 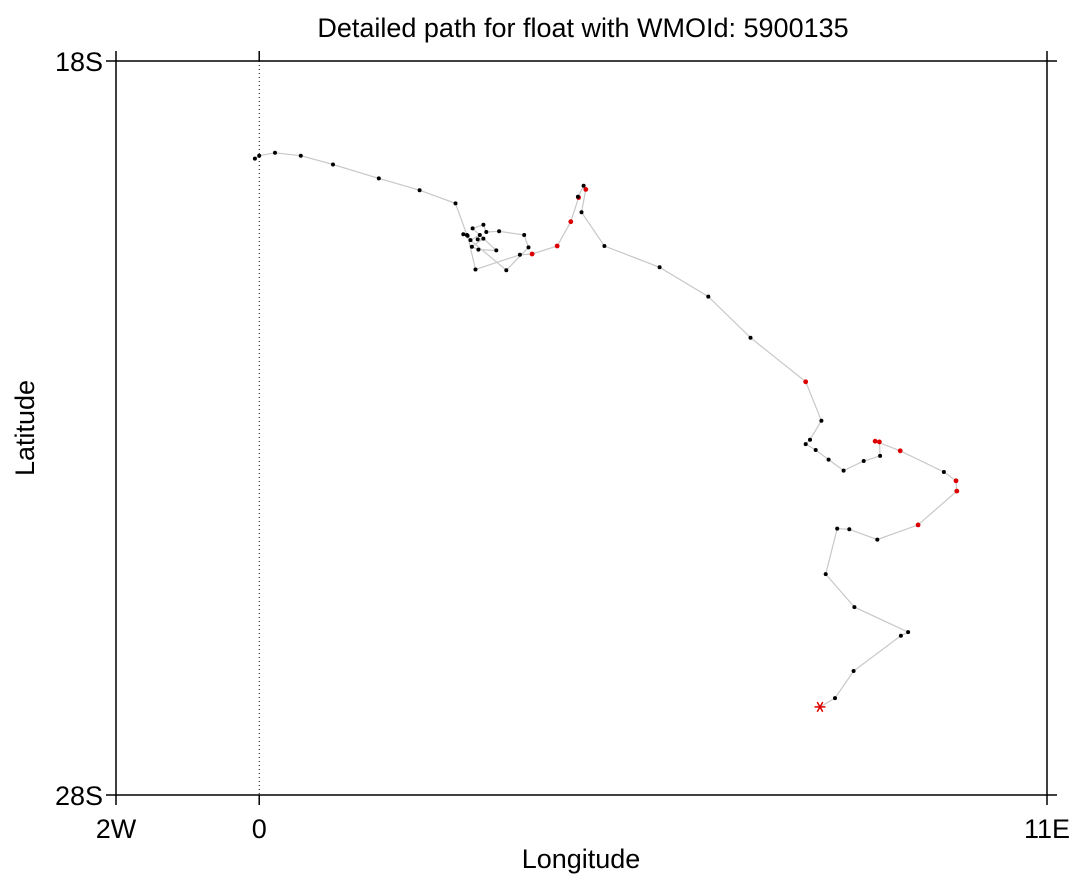 I want to click on x-axis-label: Longitude, so click(x=581, y=859).